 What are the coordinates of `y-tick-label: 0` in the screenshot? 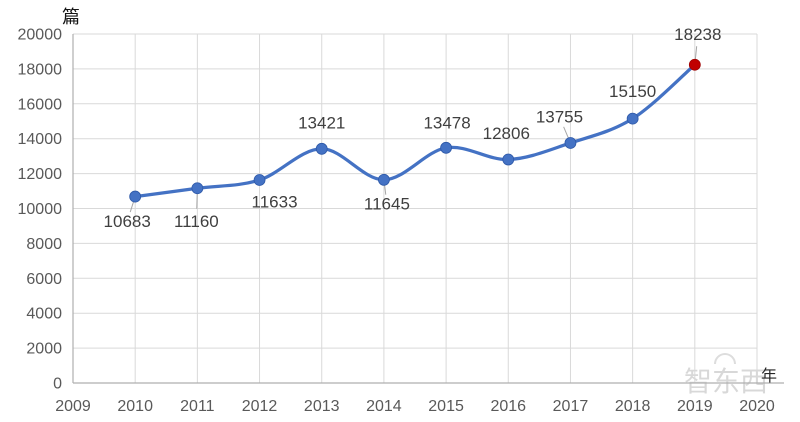 It's located at (57, 384).